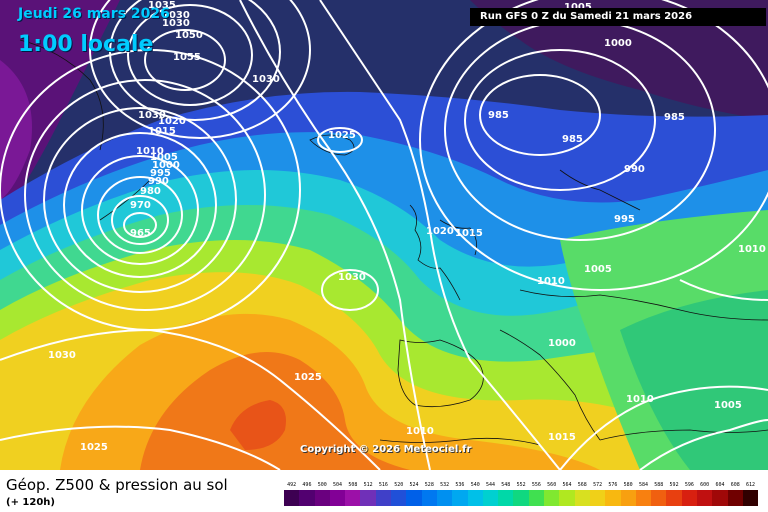  I want to click on scale-label: 604, so click(720, 485).